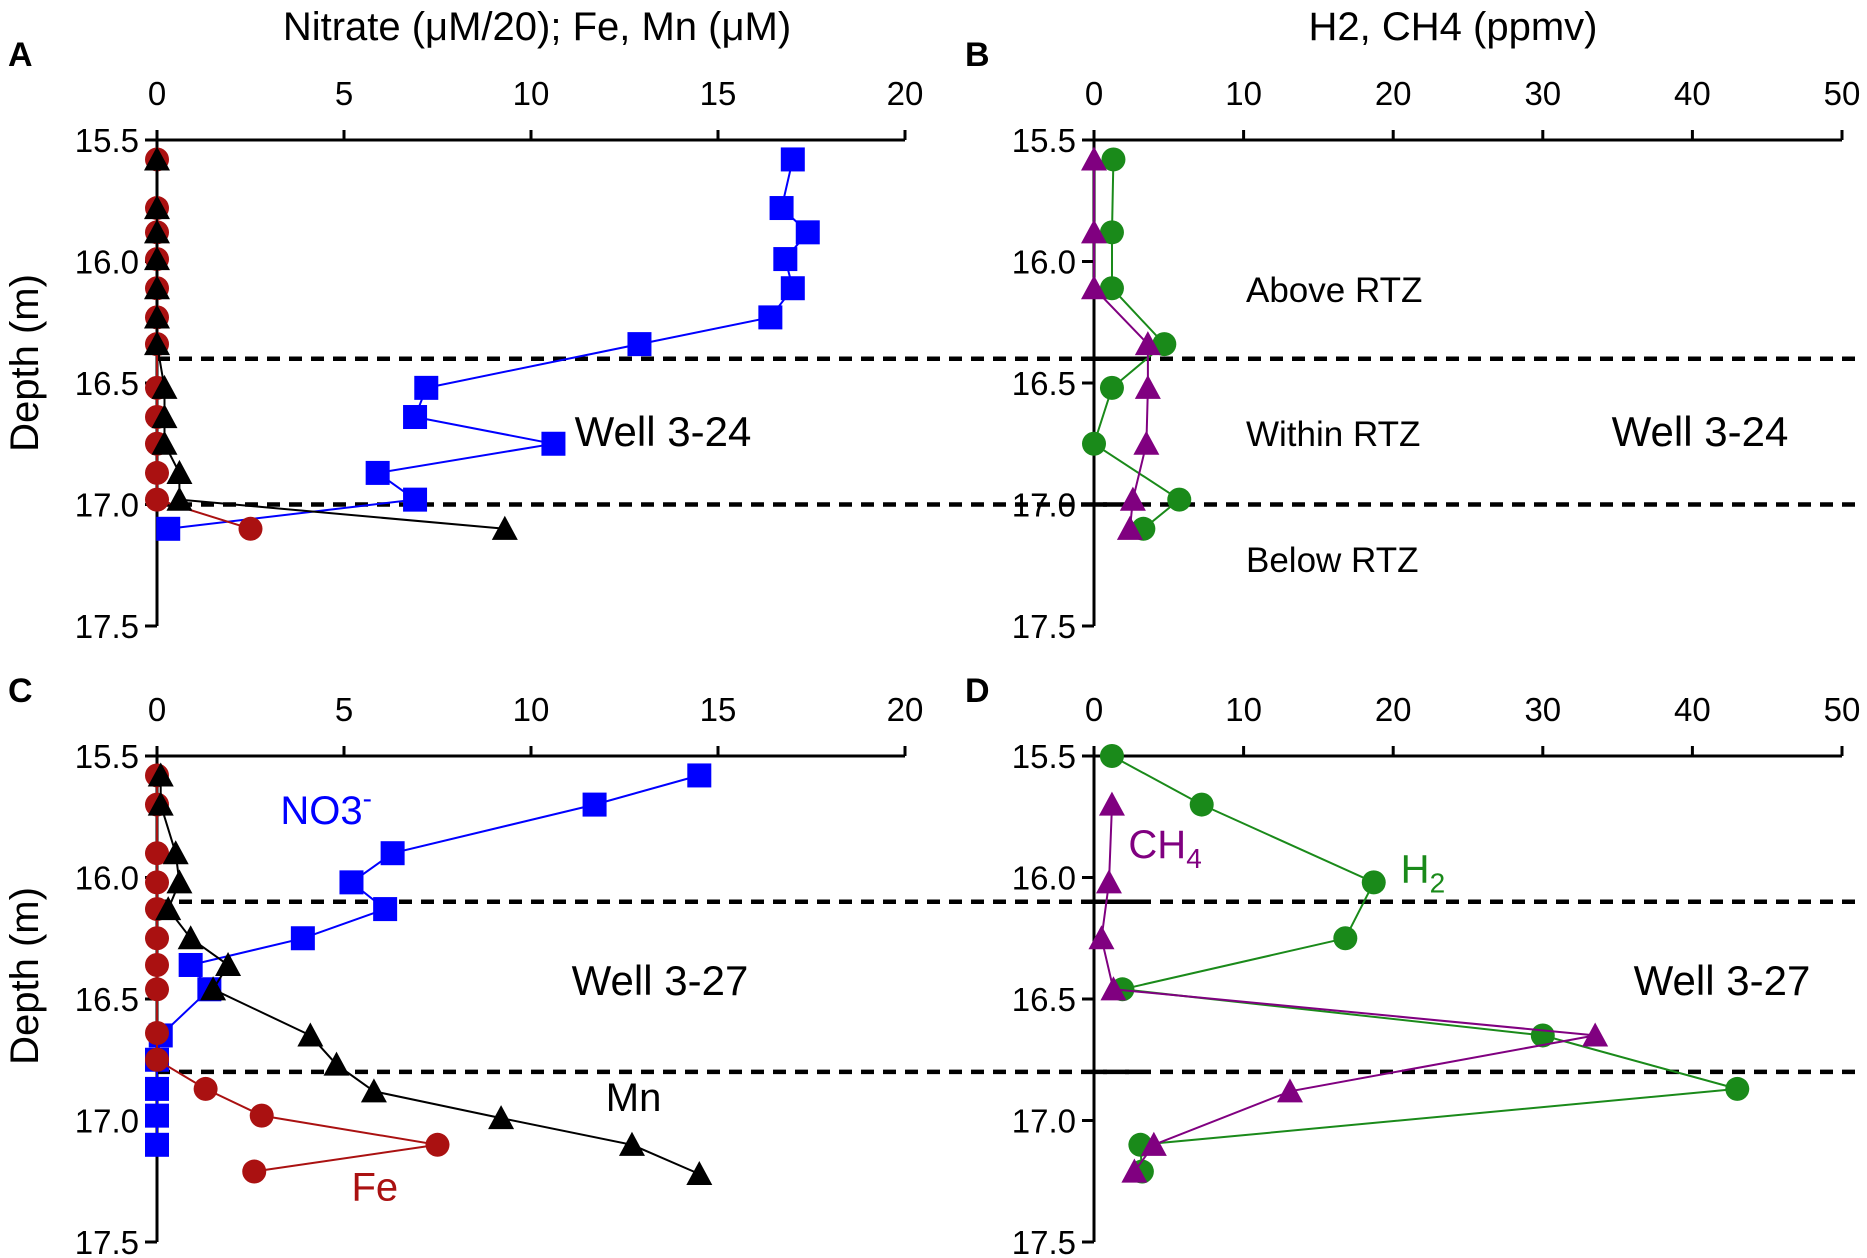 Image resolution: width=1867 pixels, height=1258 pixels. What do you see at coordinates (663, 431) in the screenshot?
I see `panel-a-title: Well 3-24` at bounding box center [663, 431].